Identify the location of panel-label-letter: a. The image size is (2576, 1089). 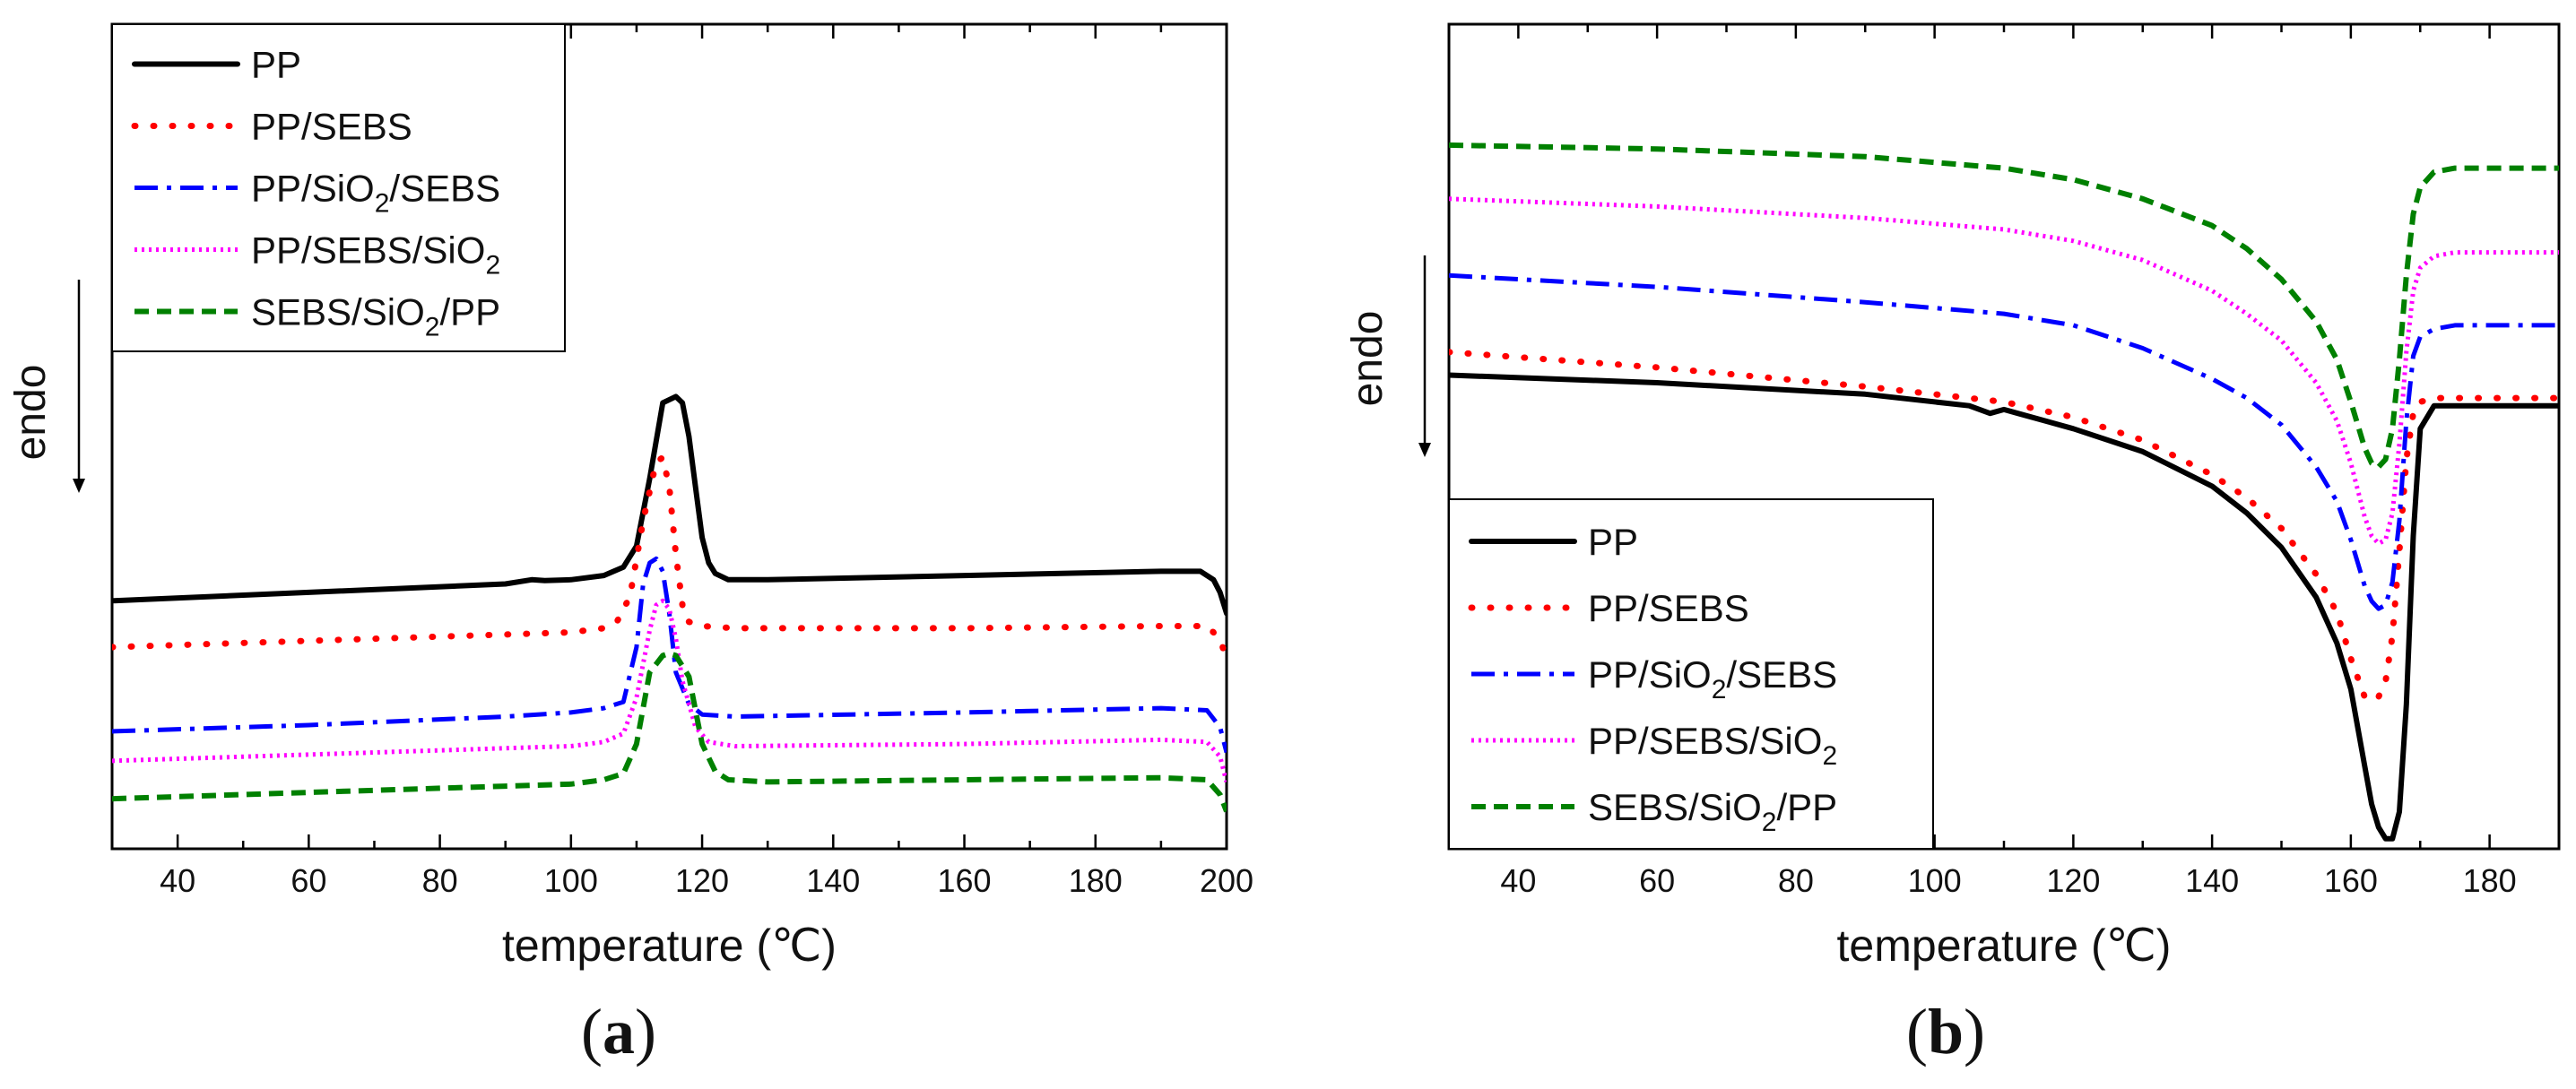
(619, 1031).